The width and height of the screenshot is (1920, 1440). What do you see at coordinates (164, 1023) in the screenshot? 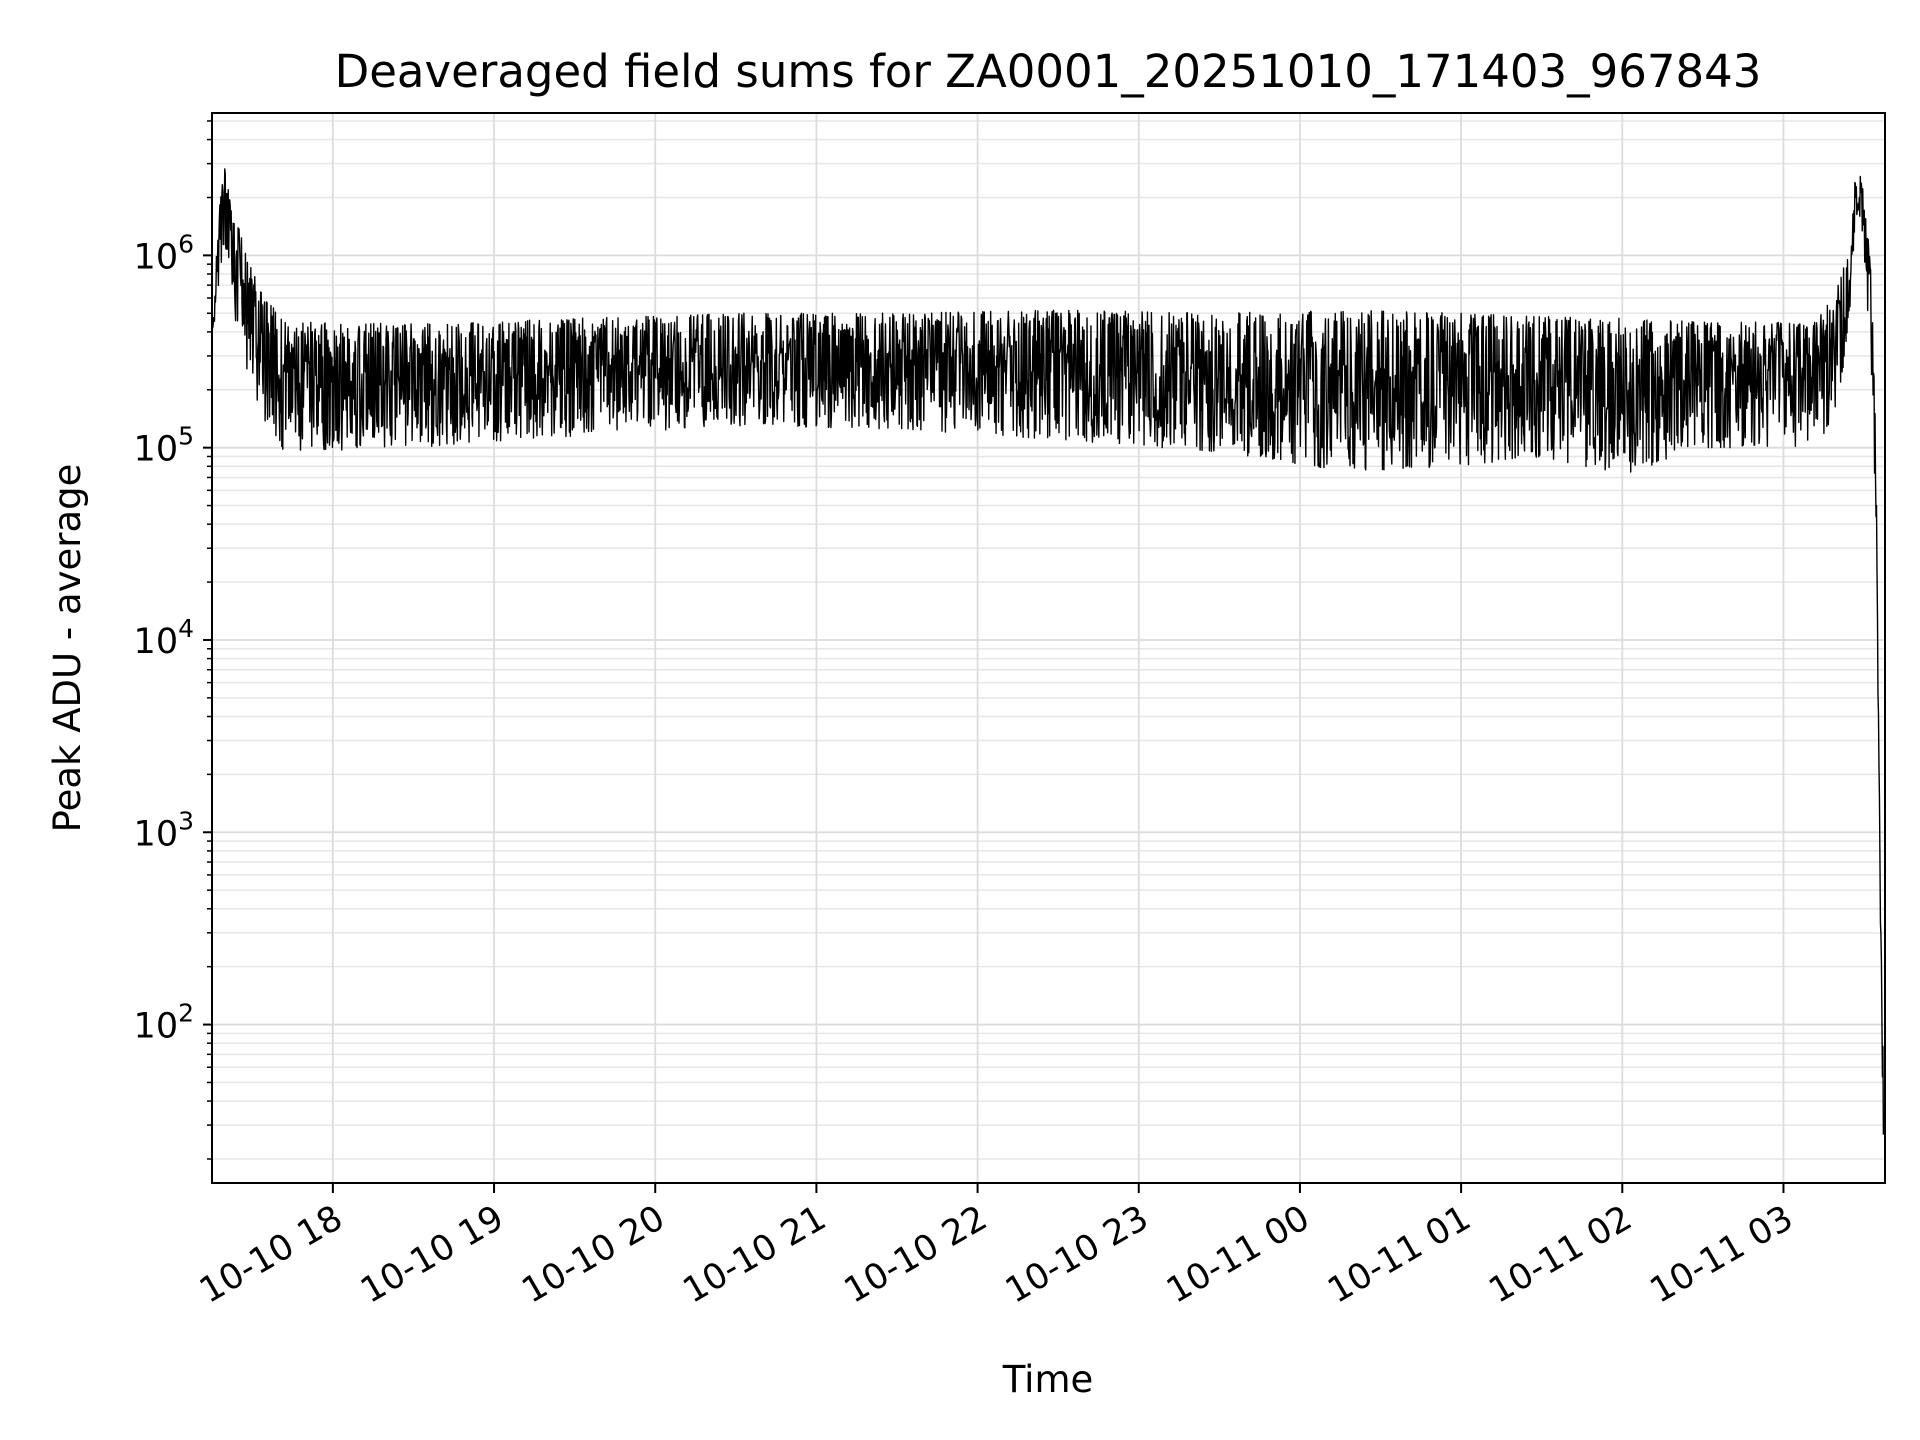
I see `y-tick-label: 10²` at bounding box center [164, 1023].